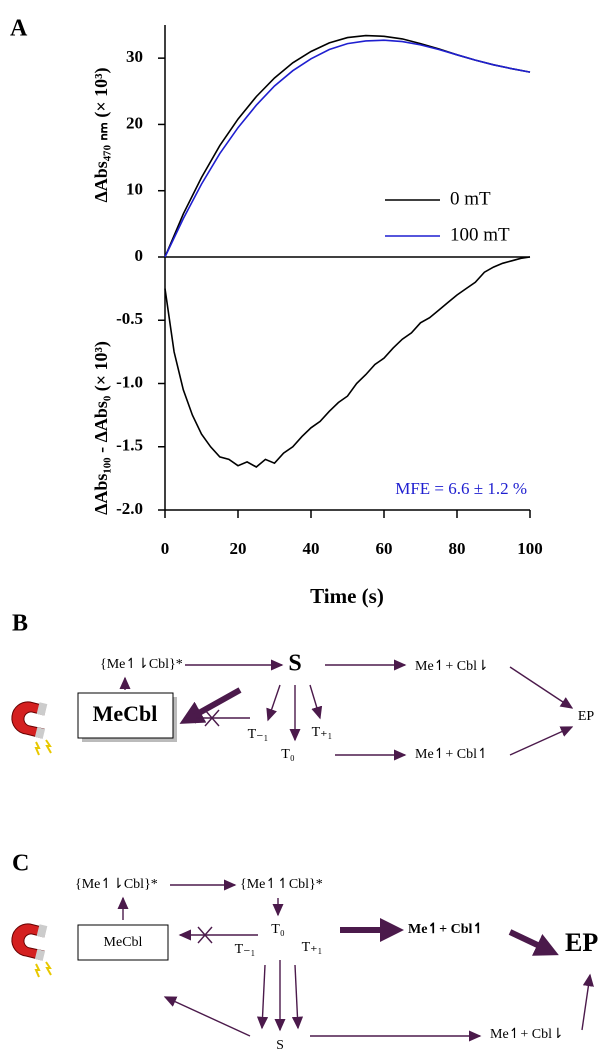 The image size is (613, 1052). What do you see at coordinates (281, 884) in the screenshot?
I see `node: {Me↿↿Cbl}*` at bounding box center [281, 884].